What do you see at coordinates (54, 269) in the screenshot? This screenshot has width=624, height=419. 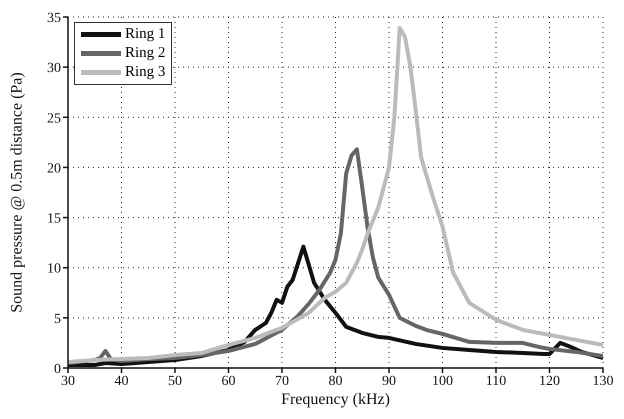 I see `y-tick-label: 10` at bounding box center [54, 269].